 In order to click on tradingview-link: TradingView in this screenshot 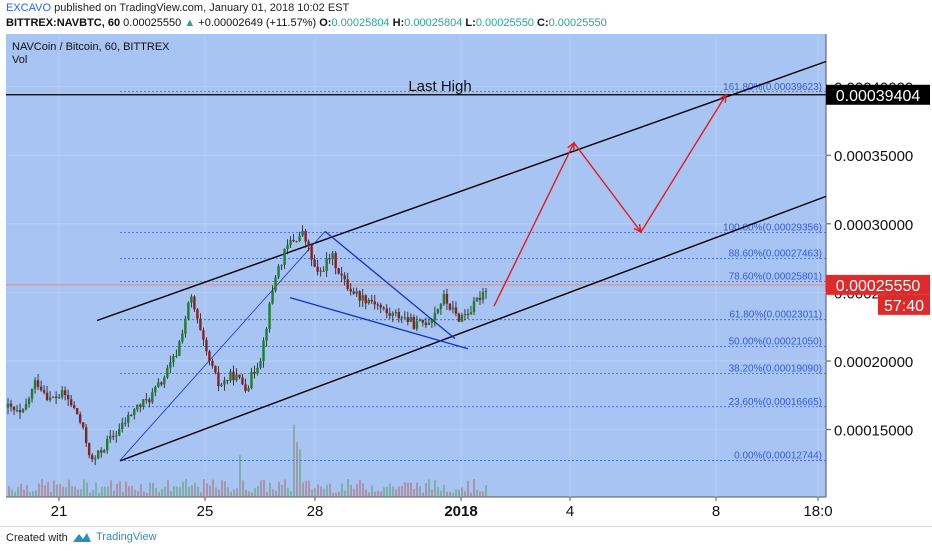, I will do `click(114, 537)`.